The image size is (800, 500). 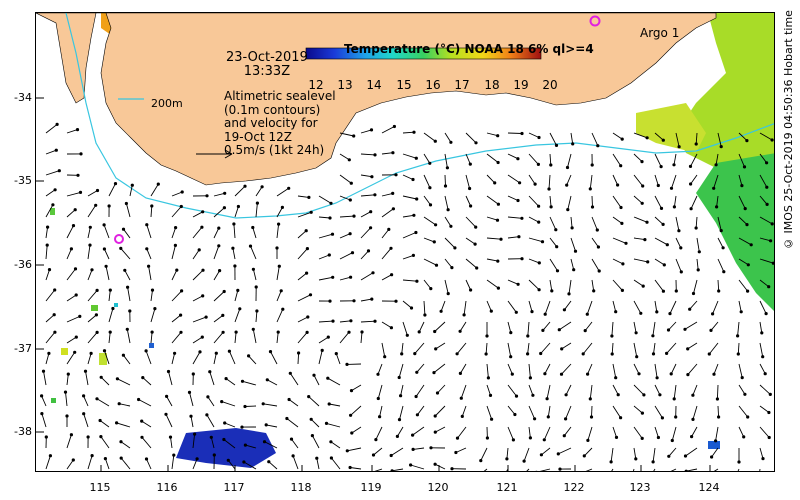 I want to click on y-tick-label: -36, so click(x=23, y=264).